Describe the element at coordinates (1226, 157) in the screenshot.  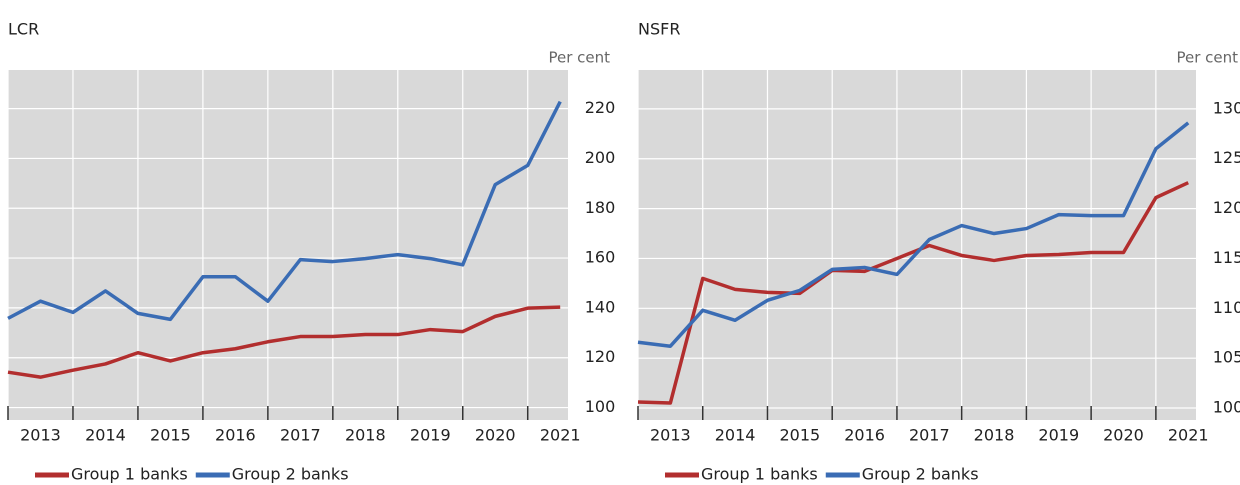
I see `y-tick-label: 125` at that location.